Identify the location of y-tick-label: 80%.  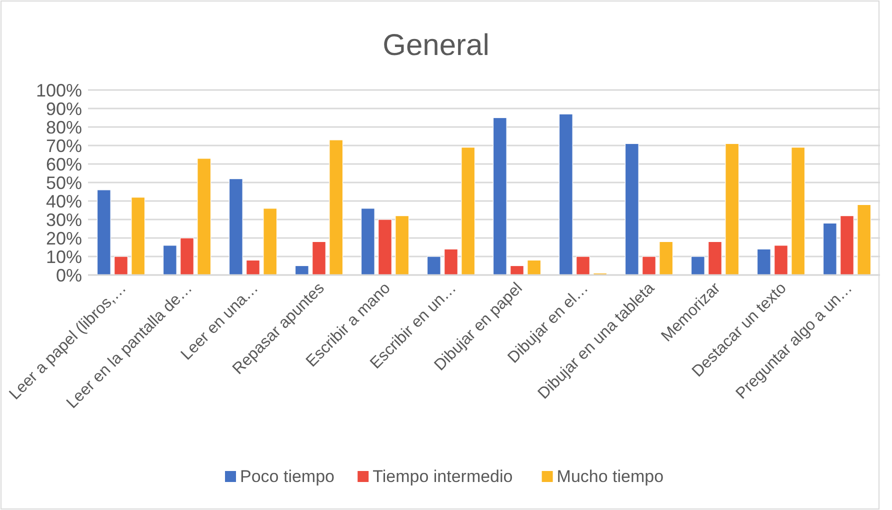
(64, 127).